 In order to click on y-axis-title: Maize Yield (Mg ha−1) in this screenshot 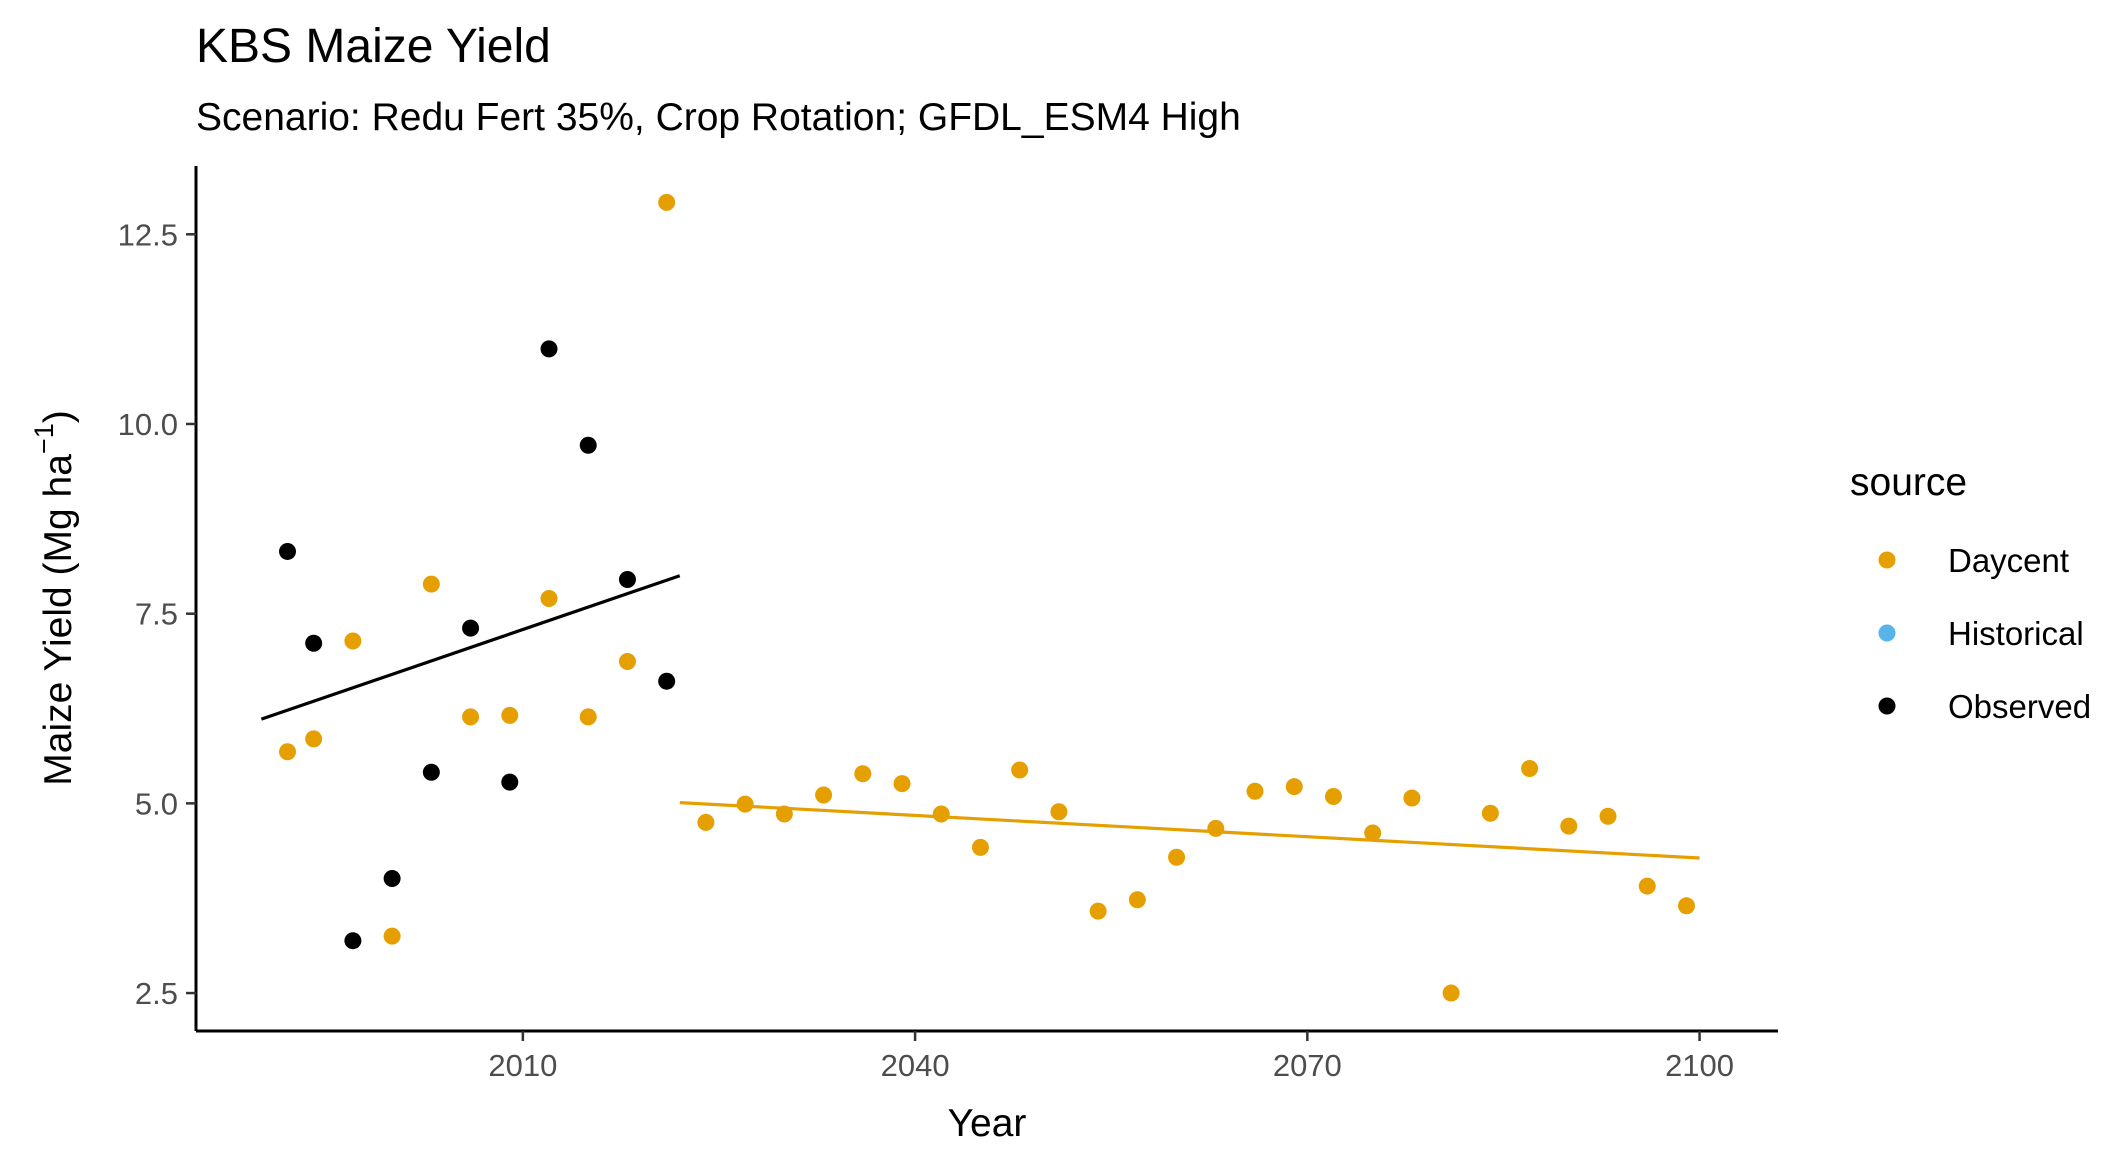, I will do `click(54, 597)`.